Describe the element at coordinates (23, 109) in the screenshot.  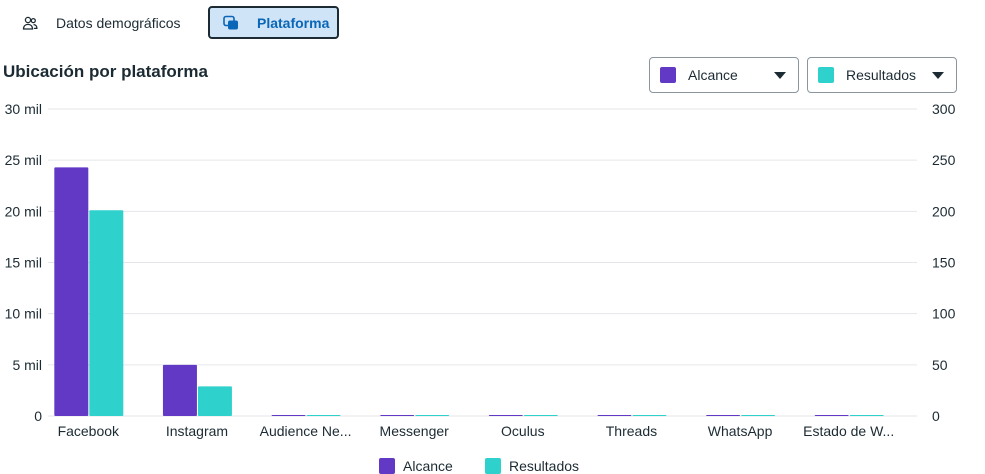
I see `y-left-tick-label: 30 mil` at that location.